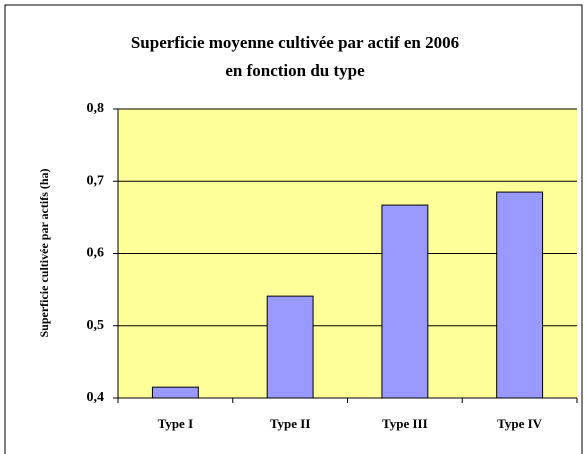 This screenshot has height=454, width=587. Describe the element at coordinates (295, 70) in the screenshot. I see `chart-title: en fonction du type` at that location.